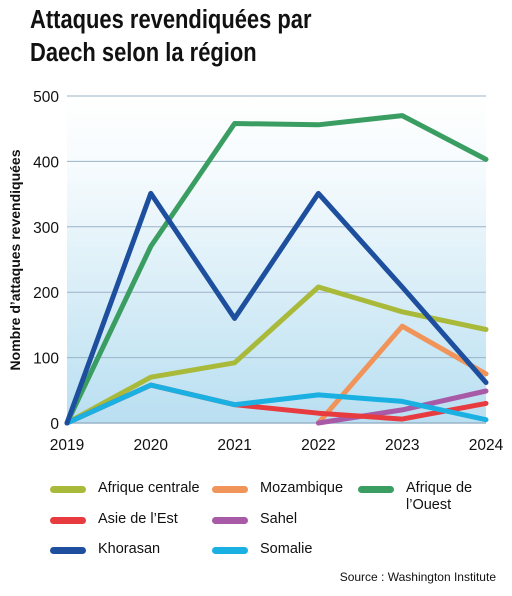 The image size is (512, 596). What do you see at coordinates (318, 445) in the screenshot?
I see `x-tick-label-2022: 2022` at bounding box center [318, 445].